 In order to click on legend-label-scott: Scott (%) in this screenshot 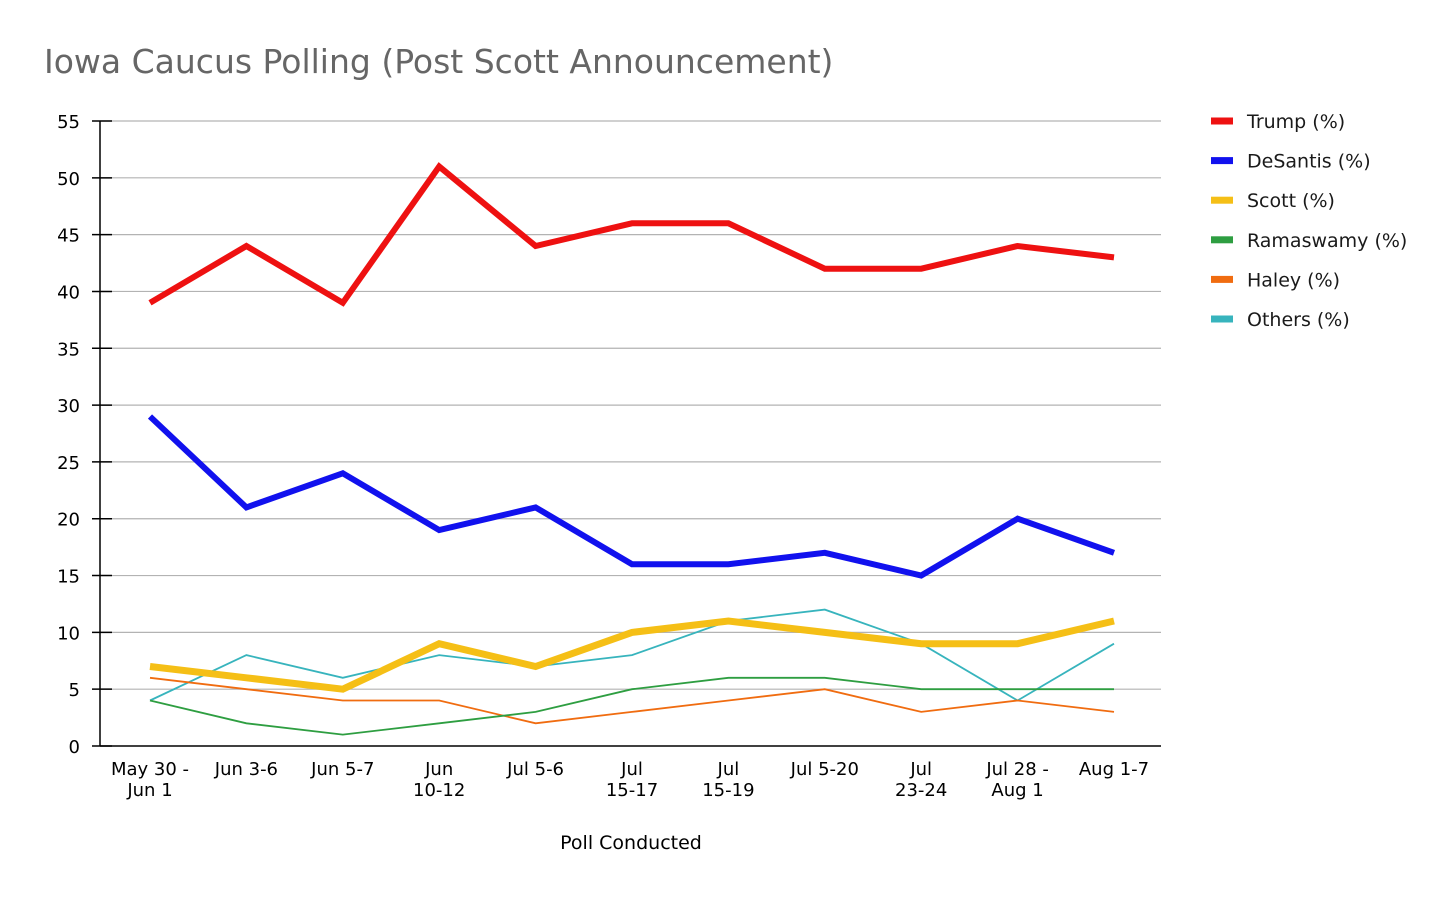, I will do `click(1291, 201)`.